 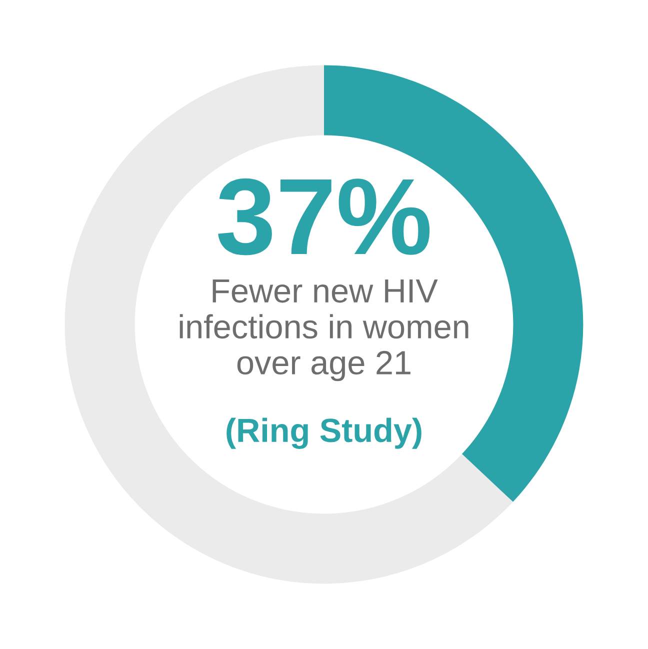 What do you see at coordinates (324, 433) in the screenshot?
I see `text: (Ring Study)` at bounding box center [324, 433].